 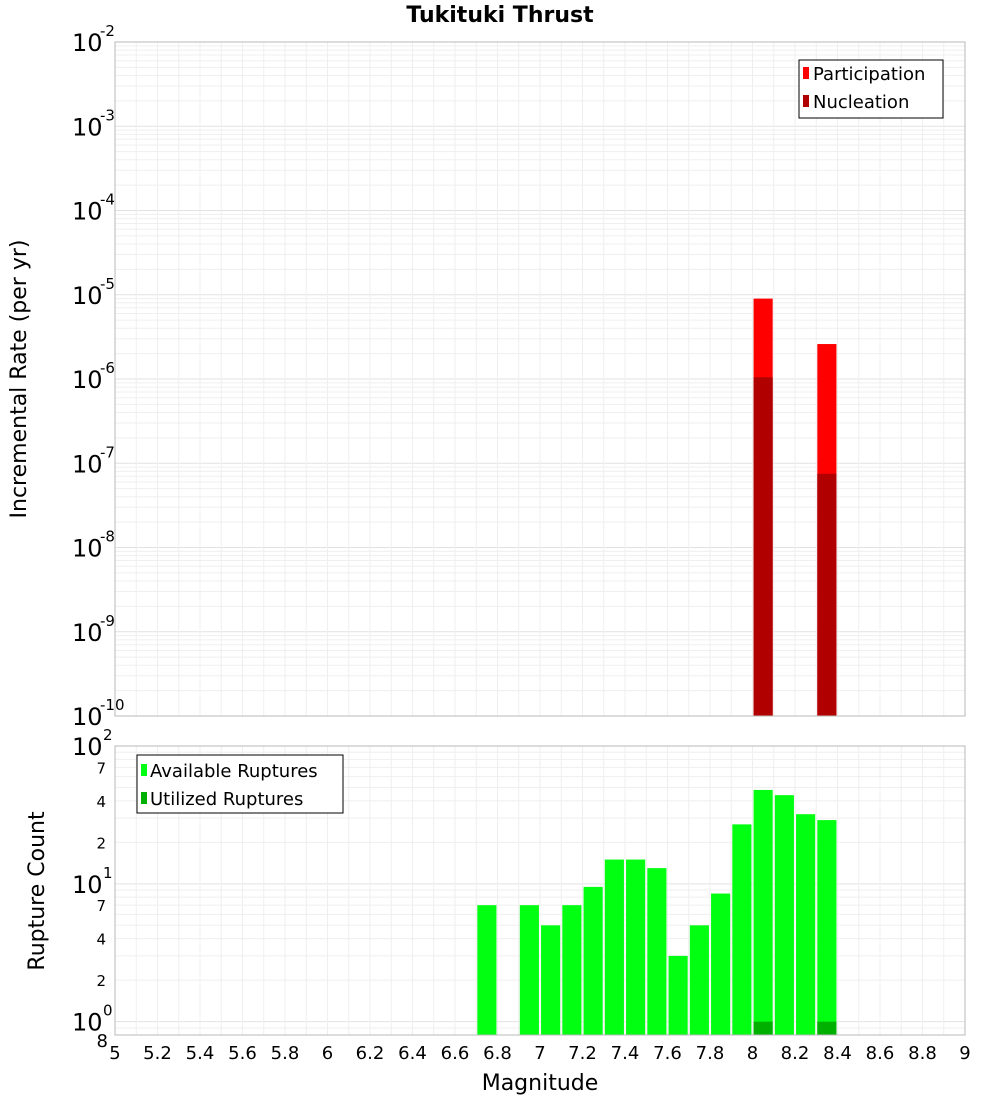 I want to click on participation-legend-swatch, so click(x=806, y=73).